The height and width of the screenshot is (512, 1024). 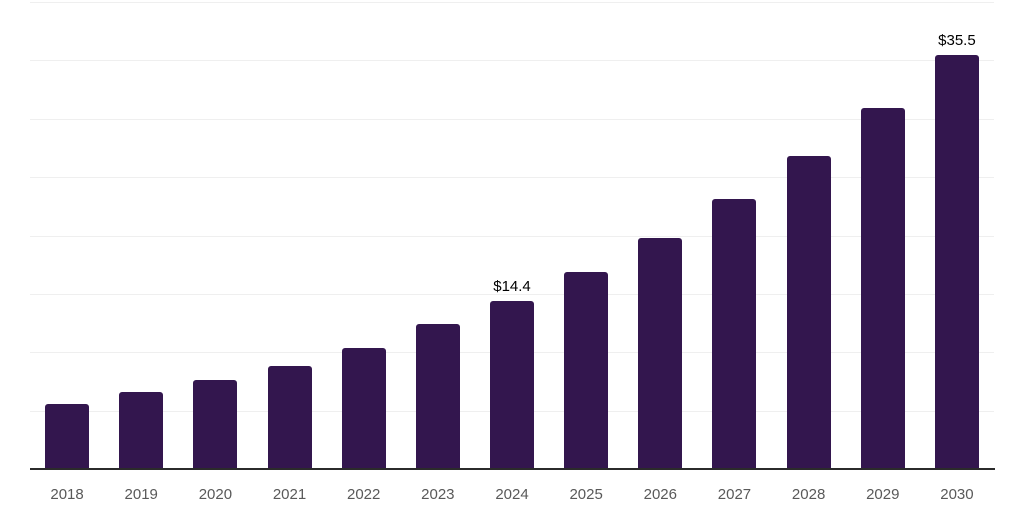 I want to click on x-tick-label: 2029, so click(x=883, y=494).